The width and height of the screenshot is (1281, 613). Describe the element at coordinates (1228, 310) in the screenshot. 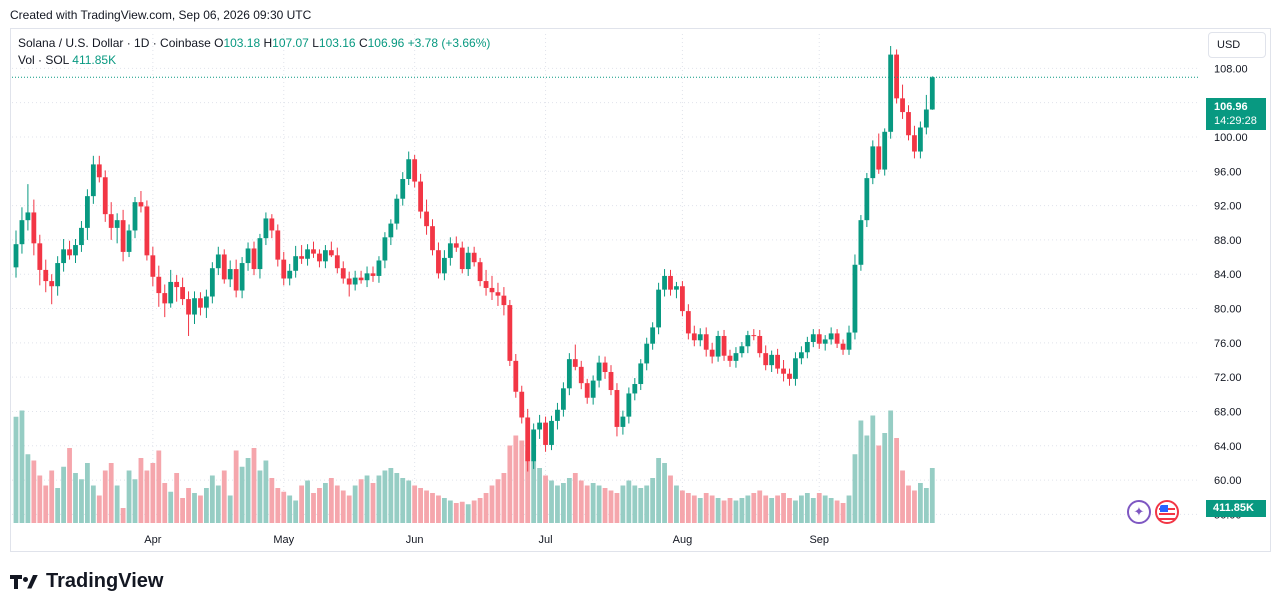

I see `price-tick-label: 80.00` at that location.